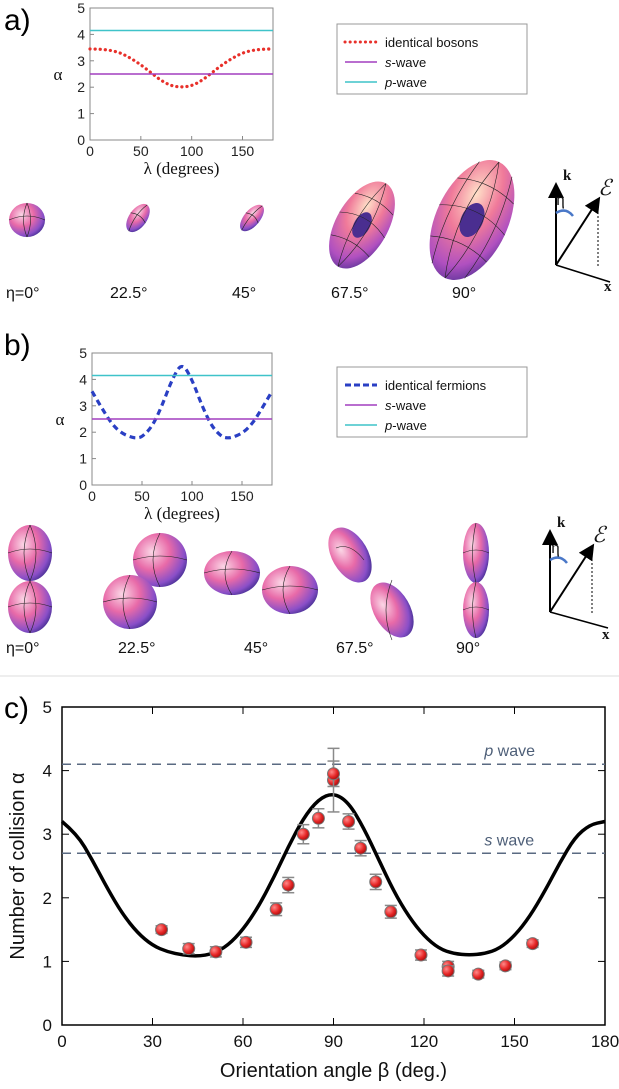 Image resolution: width=619 pixels, height=1089 pixels. Describe the element at coordinates (424, 1041) in the screenshot. I see `x-tick-label-c-4: 120` at that location.